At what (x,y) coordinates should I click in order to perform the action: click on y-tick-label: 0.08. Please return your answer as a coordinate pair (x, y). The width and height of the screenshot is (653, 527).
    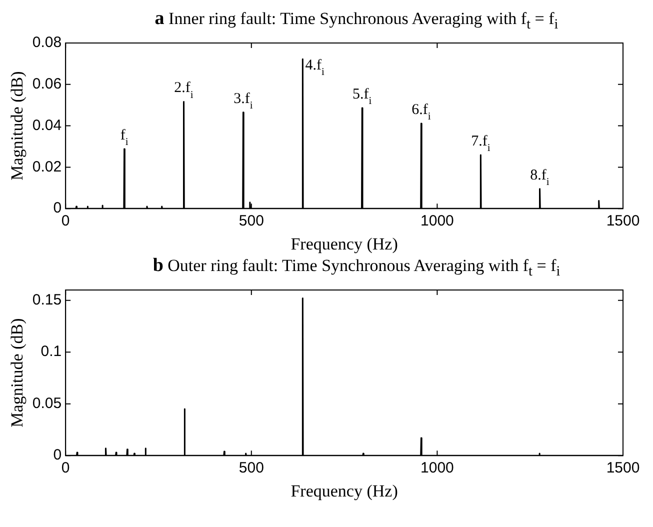
    Looking at the image, I should click on (47, 43).